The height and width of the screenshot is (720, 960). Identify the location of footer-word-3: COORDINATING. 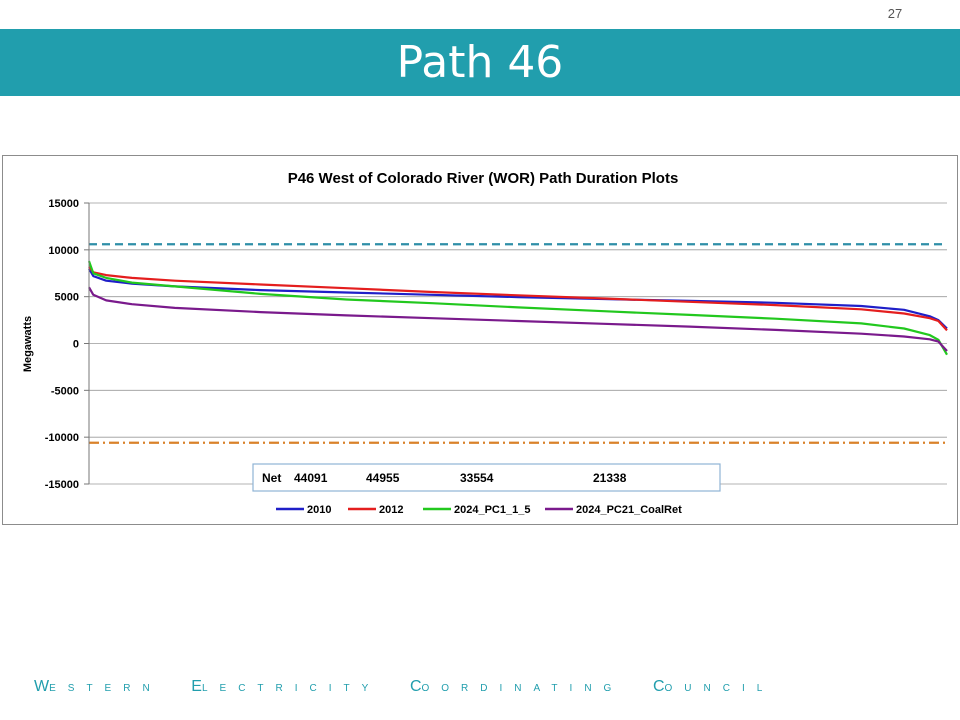
(516, 687).